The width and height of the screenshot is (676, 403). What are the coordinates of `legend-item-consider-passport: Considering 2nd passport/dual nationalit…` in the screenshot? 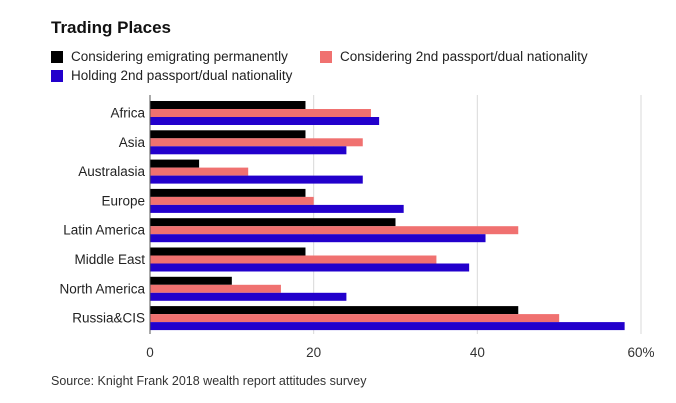 It's located at (454, 56).